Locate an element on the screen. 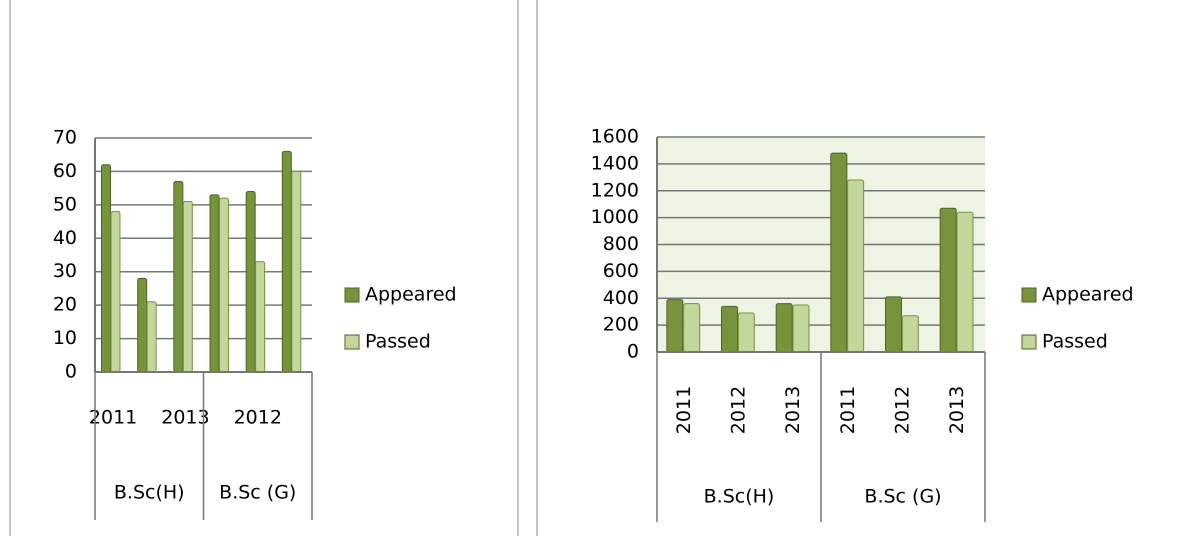 Image resolution: width=1181 pixels, height=536 pixels. plot-area is located at coordinates (203, 255).